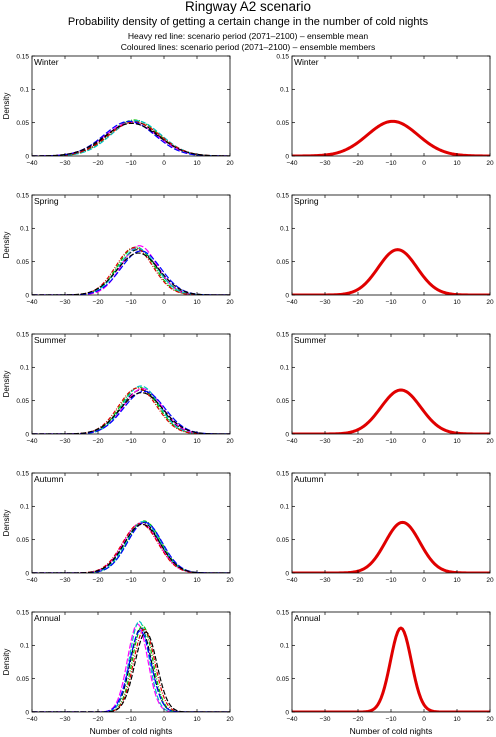  I want to click on panel-annual-mean-ytick-label: 0.1, so click(284, 646).